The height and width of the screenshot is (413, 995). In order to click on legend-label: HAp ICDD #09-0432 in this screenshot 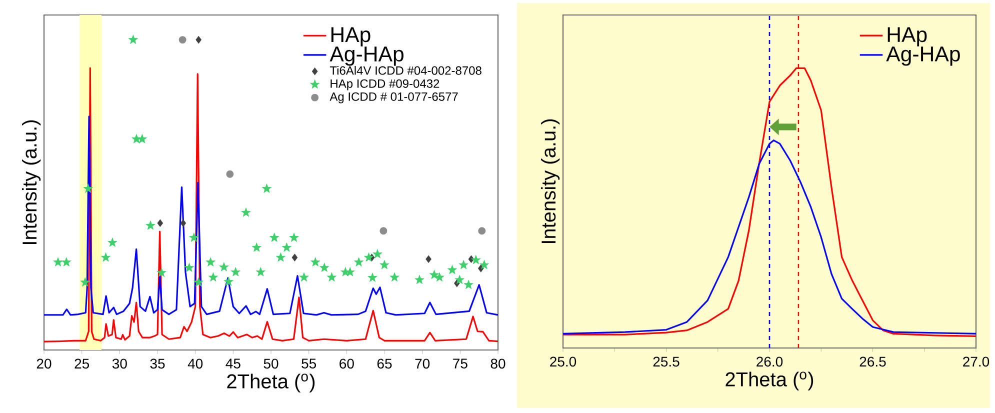, I will do `click(385, 84)`.